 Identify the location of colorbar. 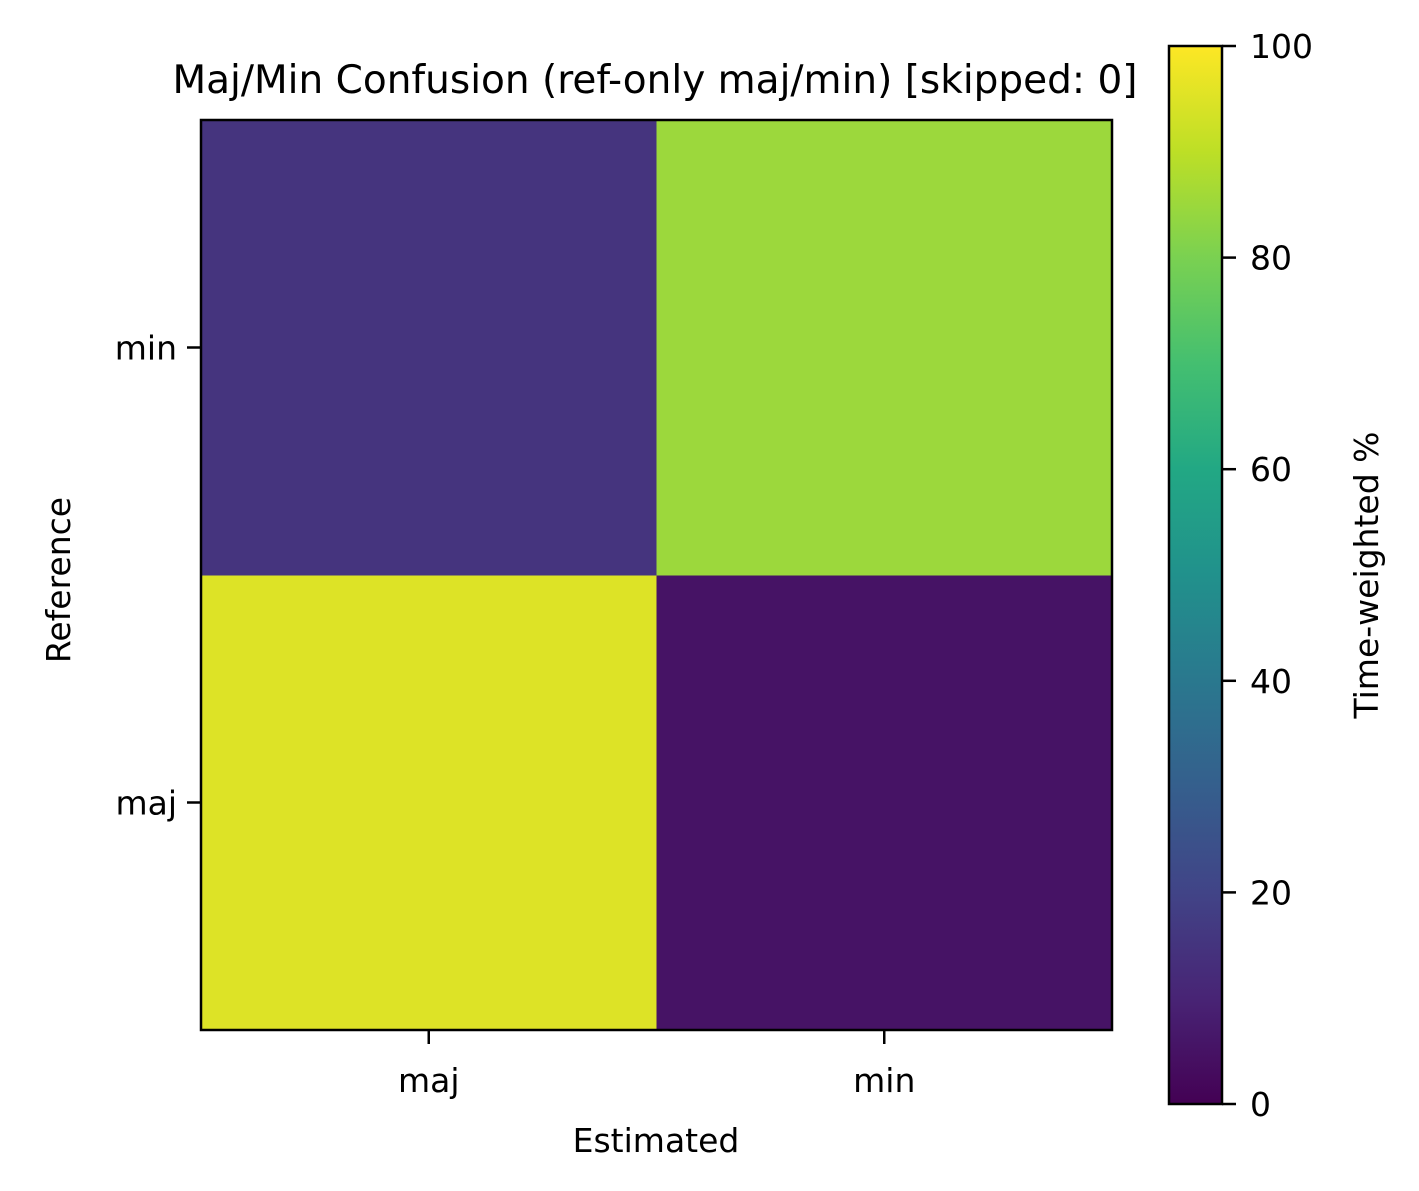
(1195, 575).